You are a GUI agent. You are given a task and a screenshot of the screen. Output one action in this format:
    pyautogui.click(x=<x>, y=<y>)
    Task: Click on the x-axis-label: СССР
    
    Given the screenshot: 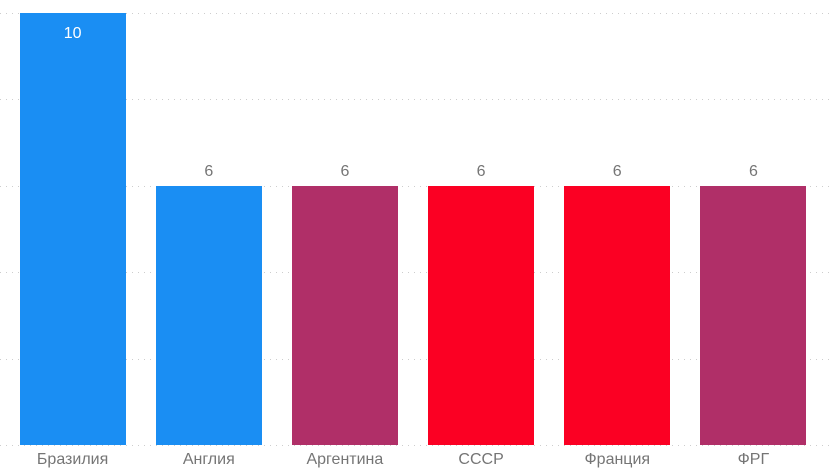 What is the action you would take?
    pyautogui.click(x=481, y=459)
    